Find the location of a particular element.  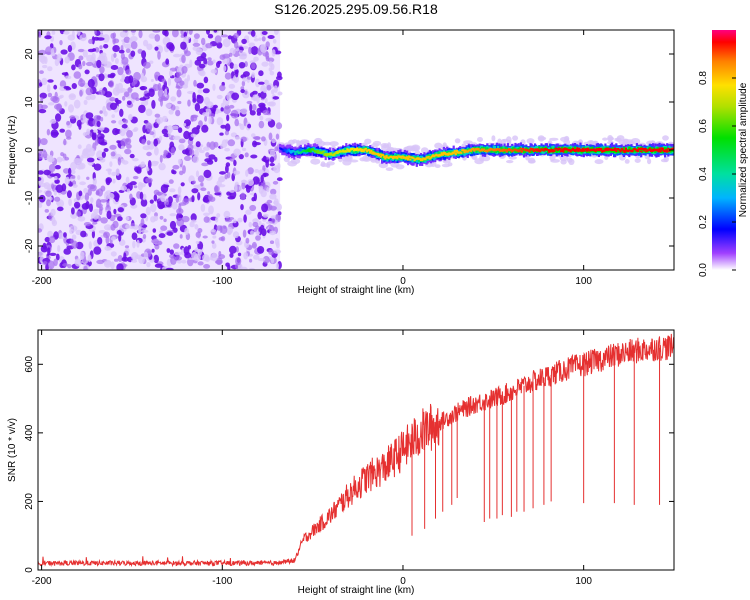

snr-dropouts is located at coordinates (536, 441).